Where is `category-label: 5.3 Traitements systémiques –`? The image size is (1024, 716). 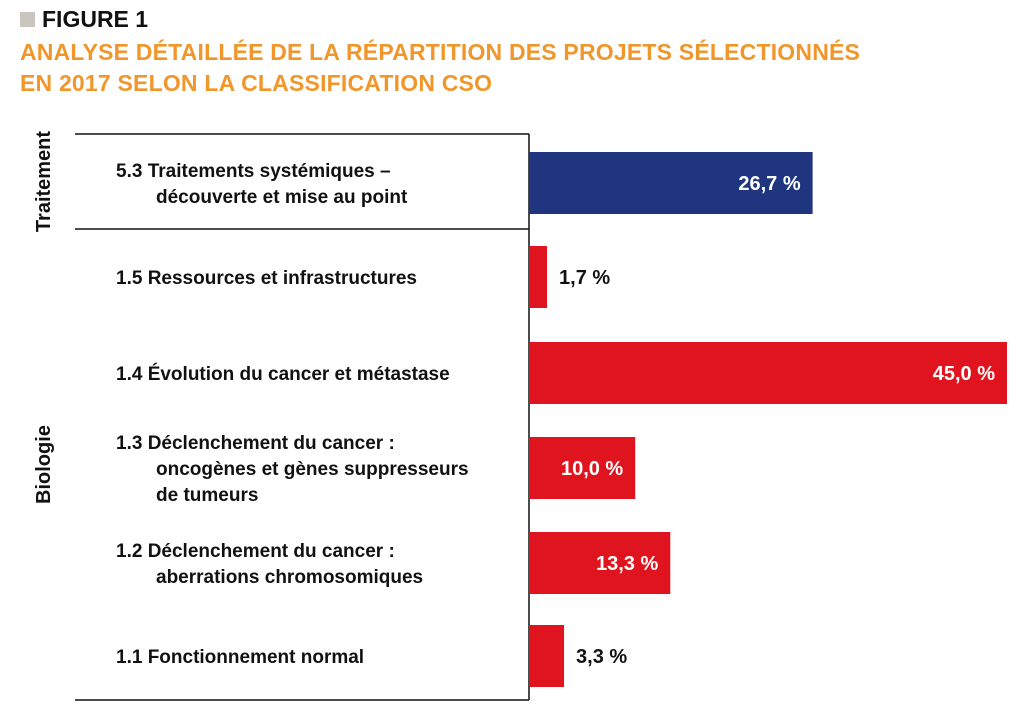 category-label: 5.3 Traitements systémiques – is located at coordinates (253, 171).